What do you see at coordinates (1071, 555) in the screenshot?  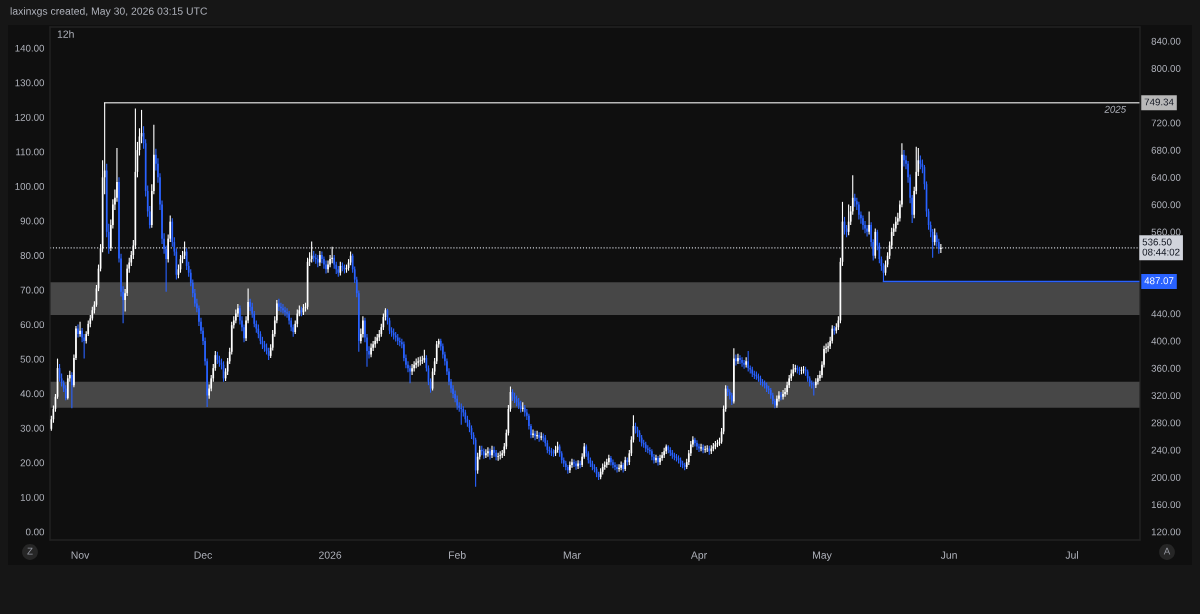 I see `x-tick-label: Jul` at bounding box center [1071, 555].